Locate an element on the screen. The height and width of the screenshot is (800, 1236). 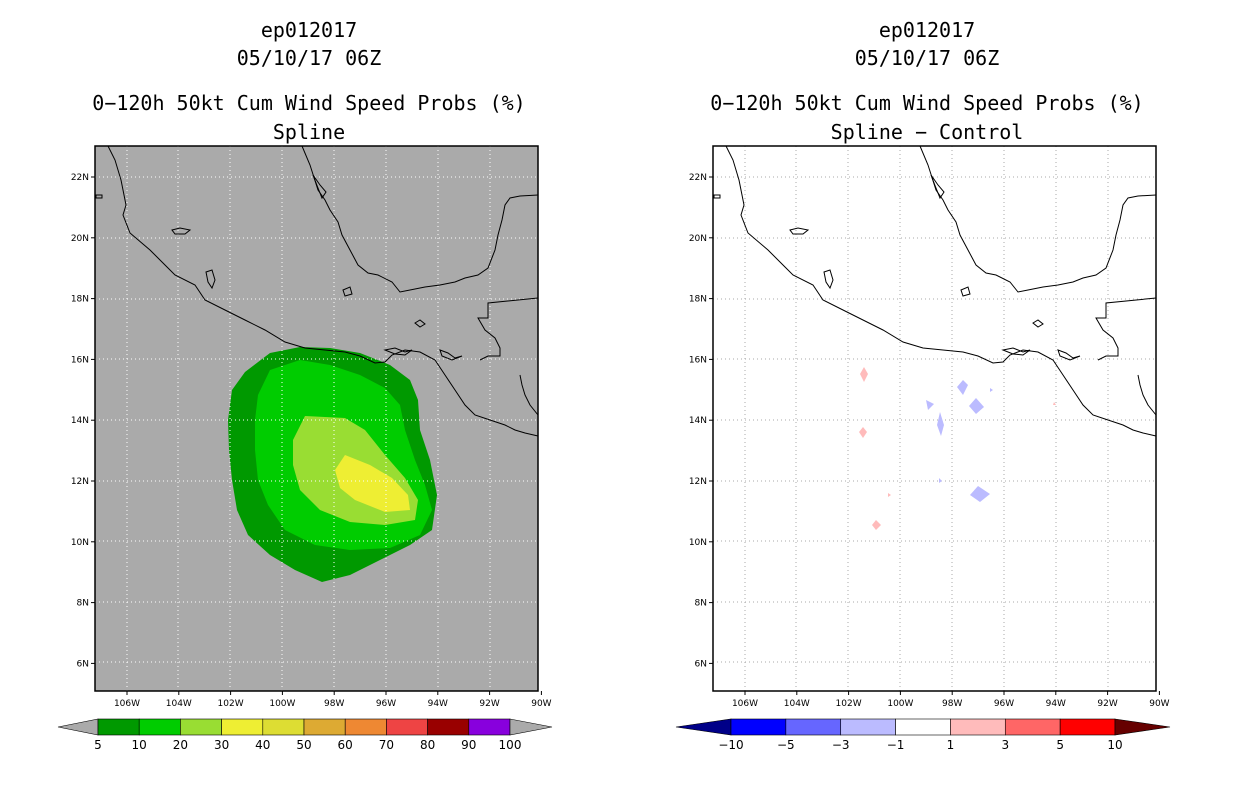
colorbar-label: −3 is located at coordinates (841, 745).